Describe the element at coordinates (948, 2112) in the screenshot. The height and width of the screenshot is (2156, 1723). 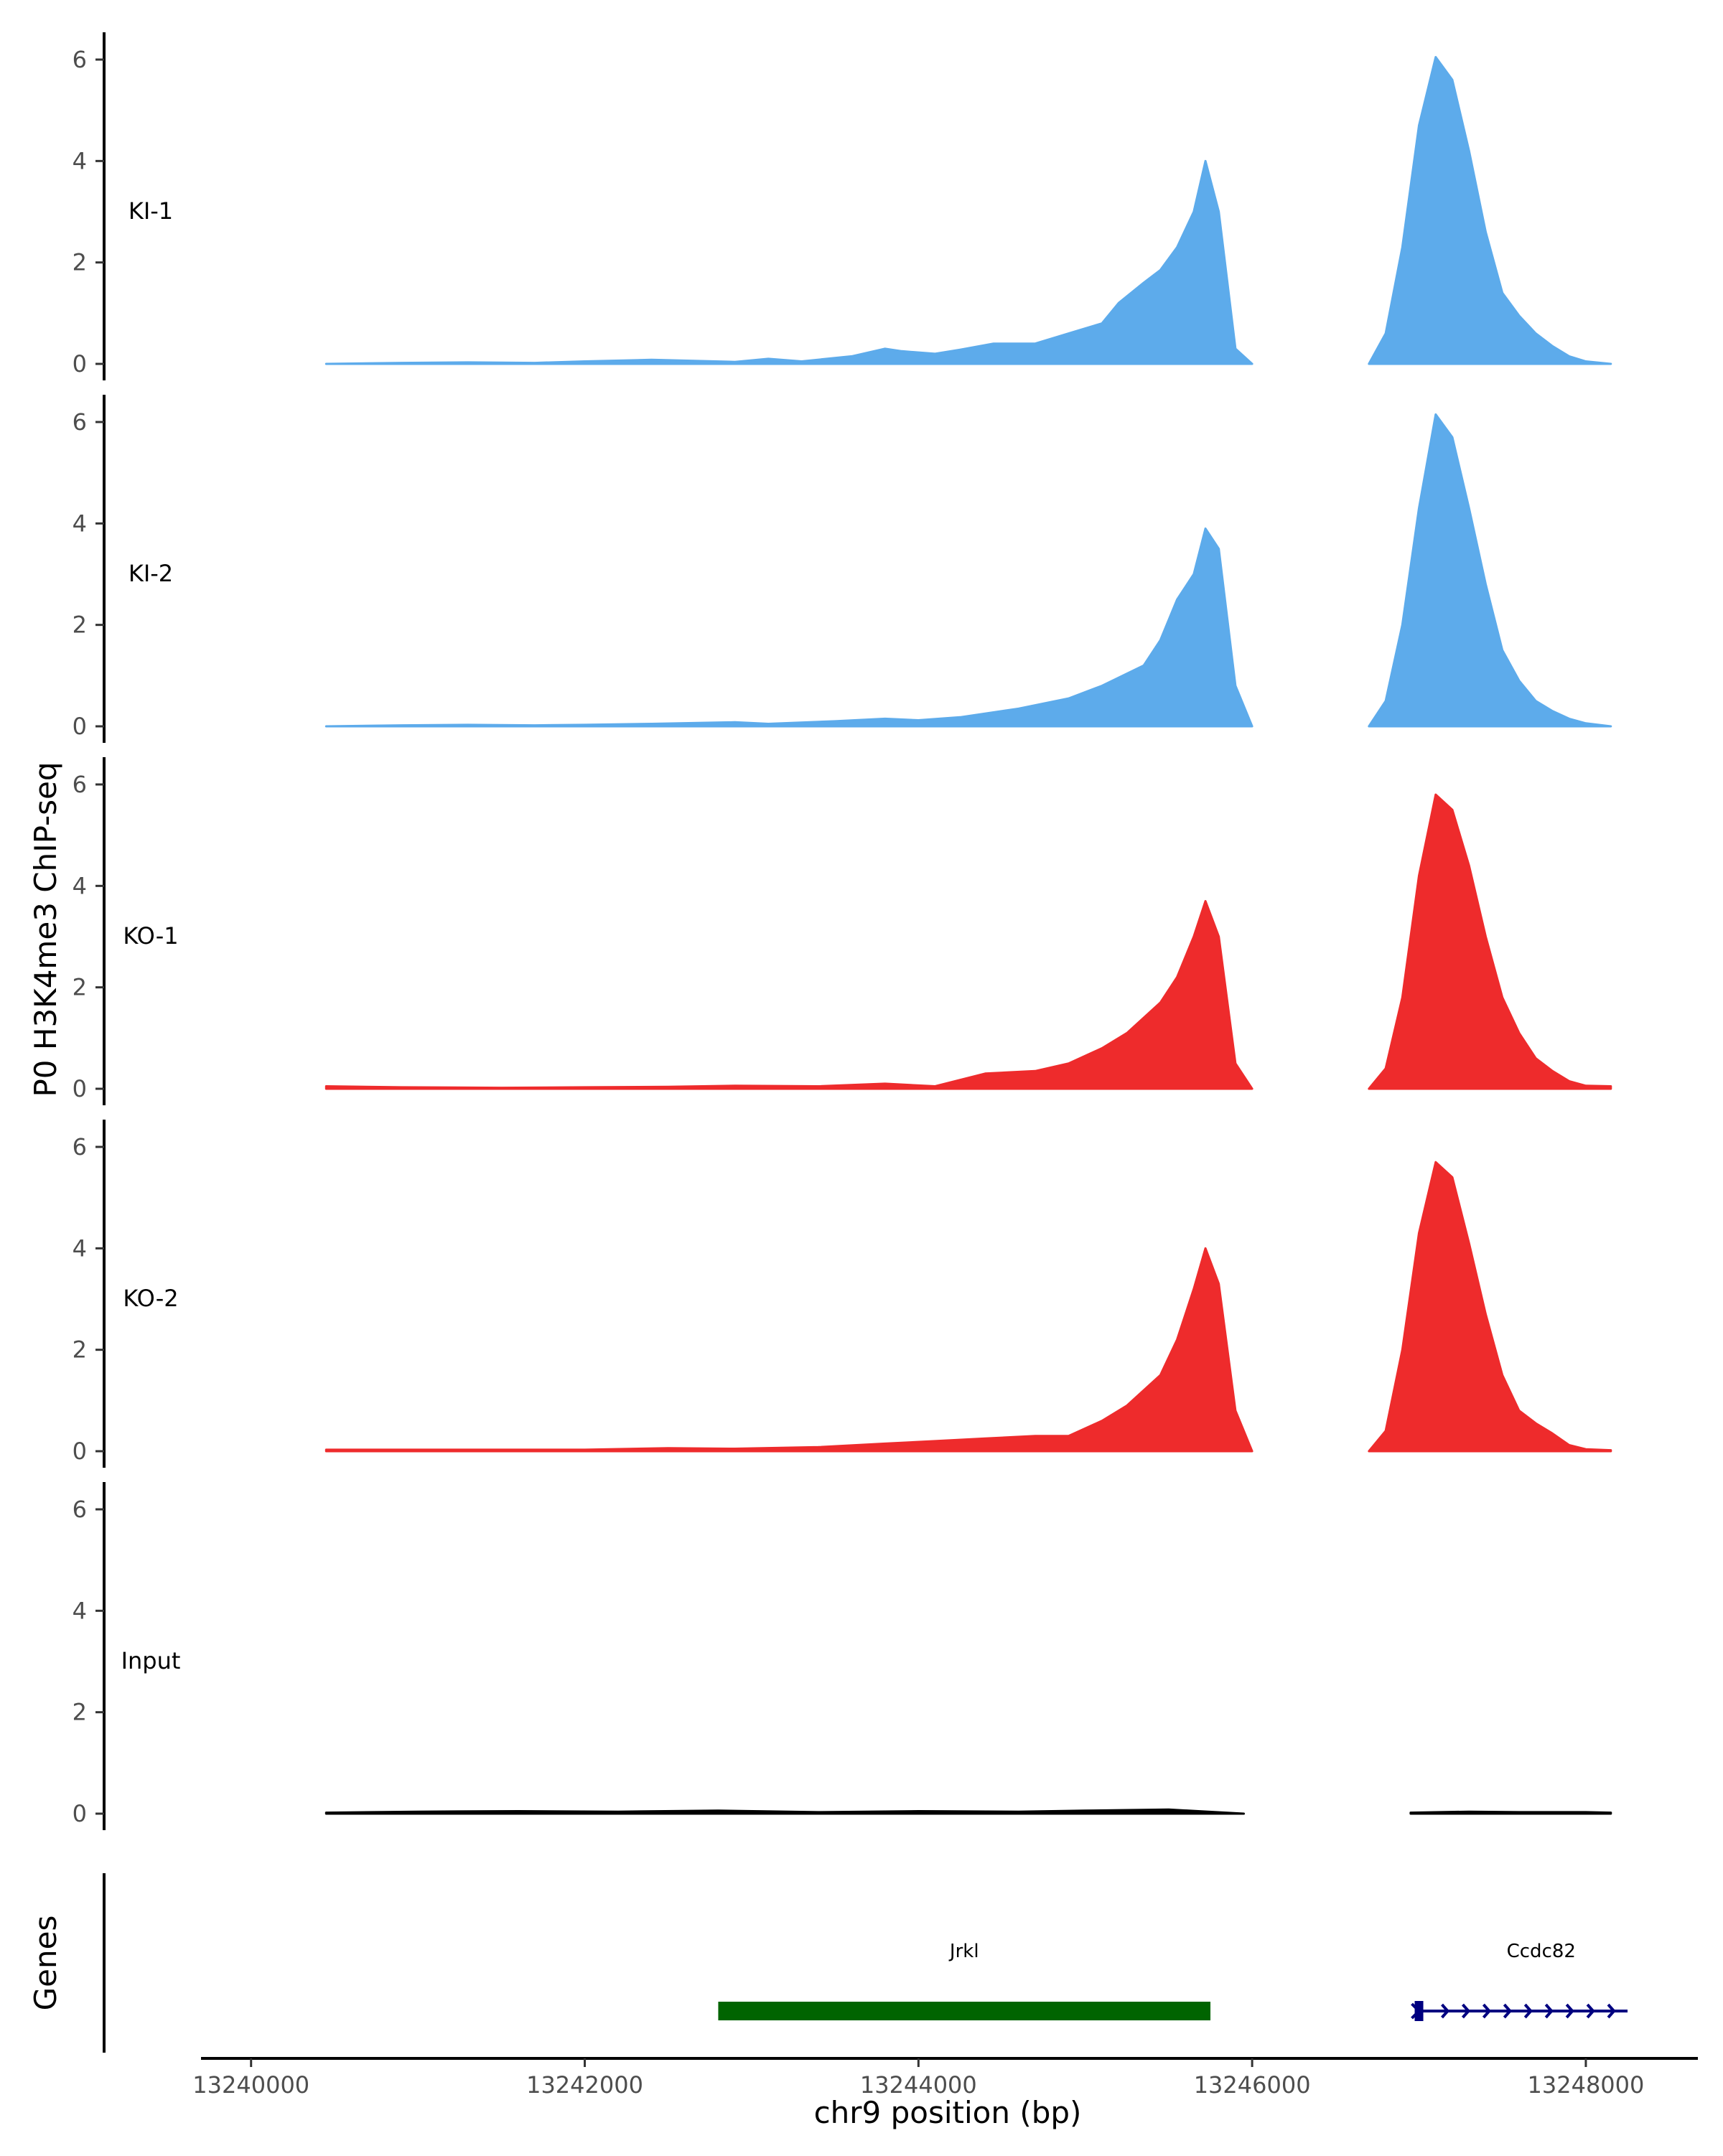
I see `x-axis-title: chr9 position (bp)` at that location.